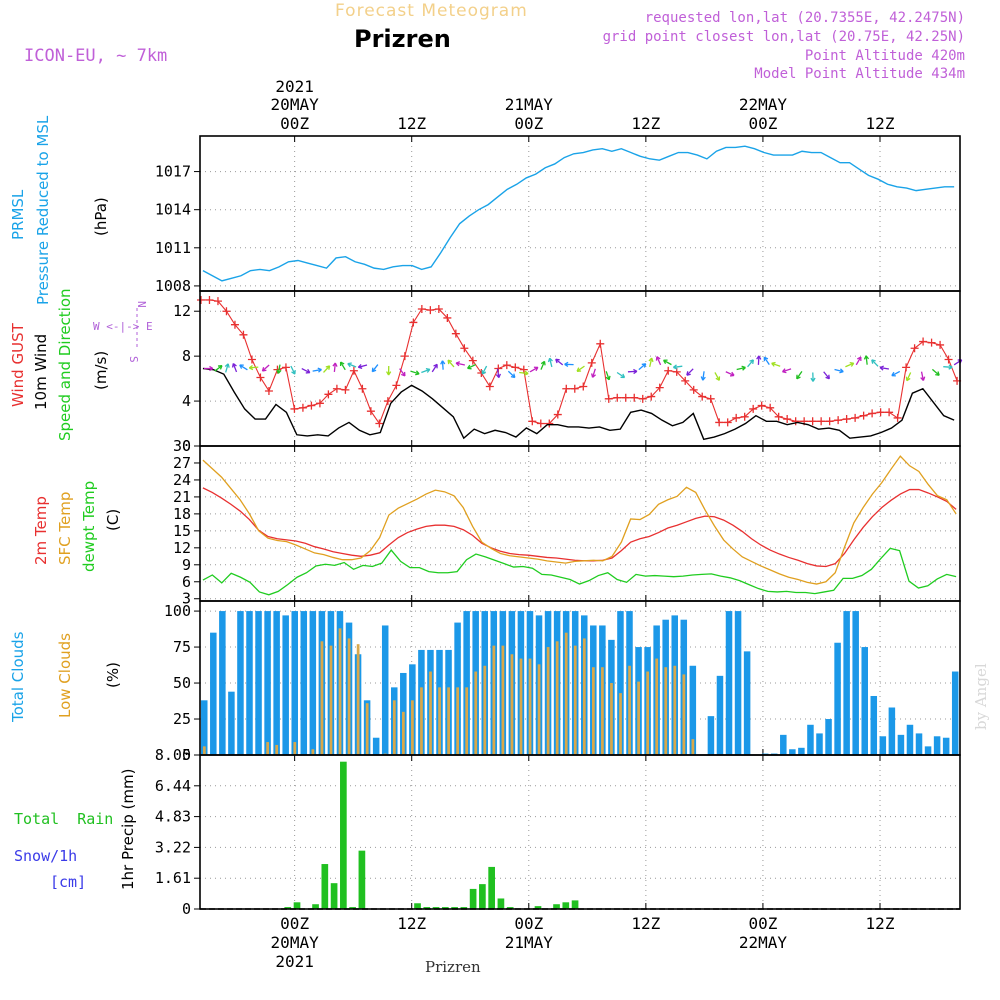 The height and width of the screenshot is (1000, 1000). I want to click on top-title: Forecast Meteogram, so click(431, 11).